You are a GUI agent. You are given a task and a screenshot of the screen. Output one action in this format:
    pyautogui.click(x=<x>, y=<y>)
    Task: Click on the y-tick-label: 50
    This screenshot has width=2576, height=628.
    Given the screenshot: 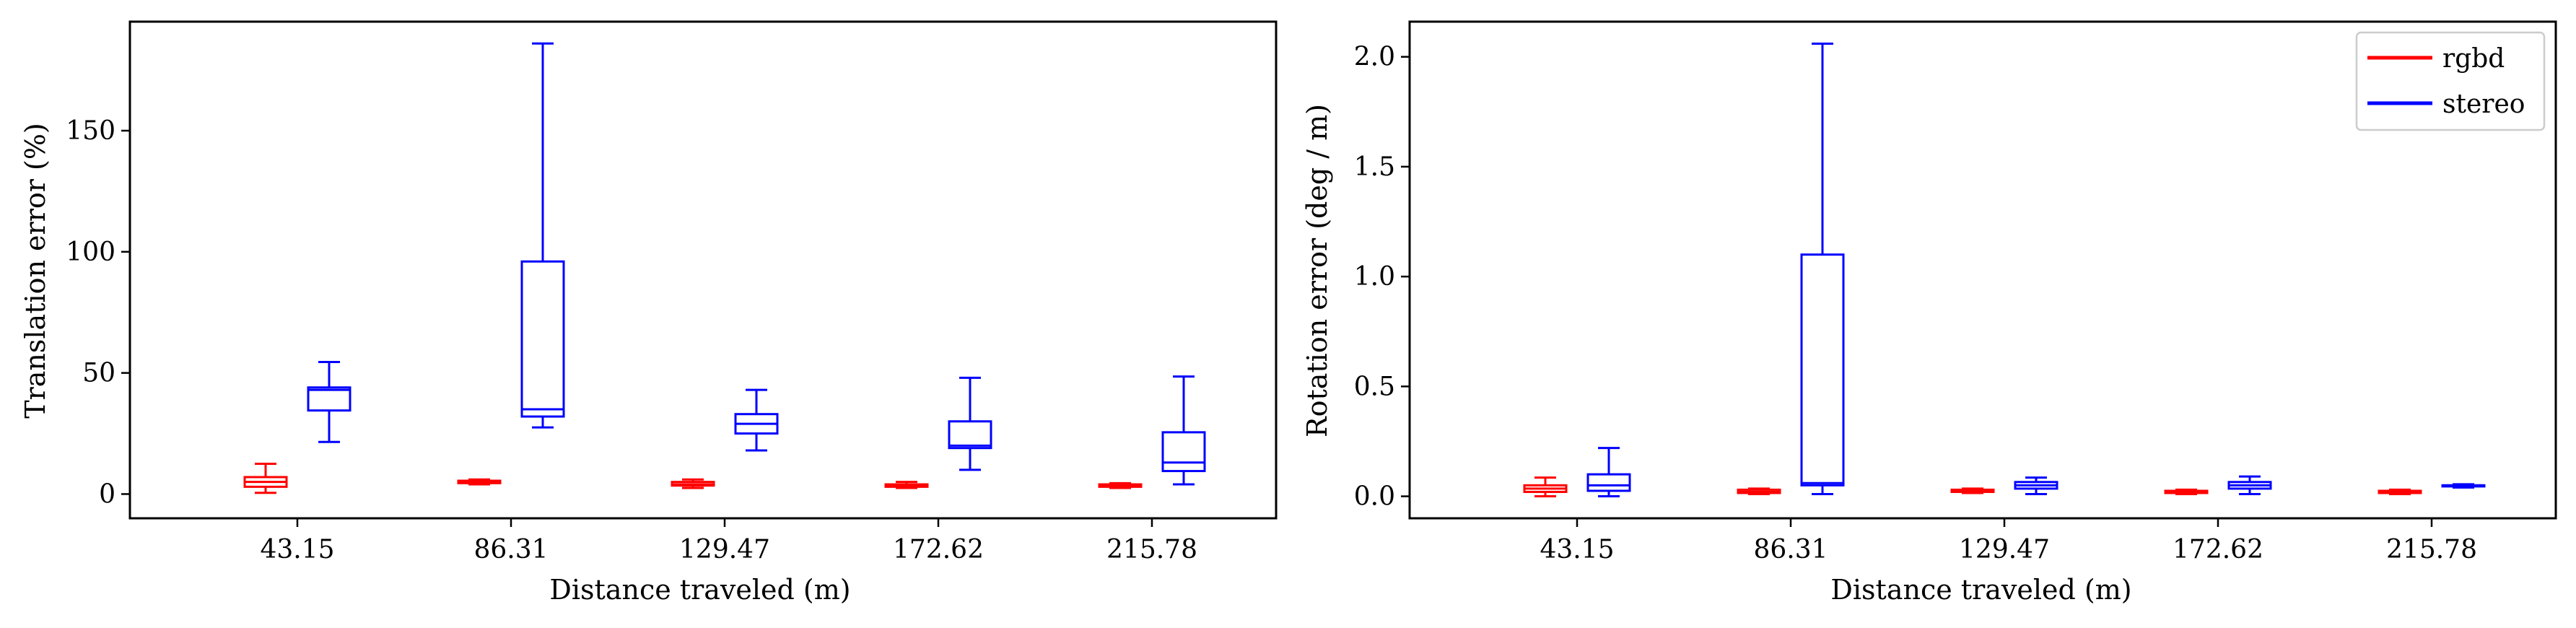 What is the action you would take?
    pyautogui.click(x=98, y=373)
    